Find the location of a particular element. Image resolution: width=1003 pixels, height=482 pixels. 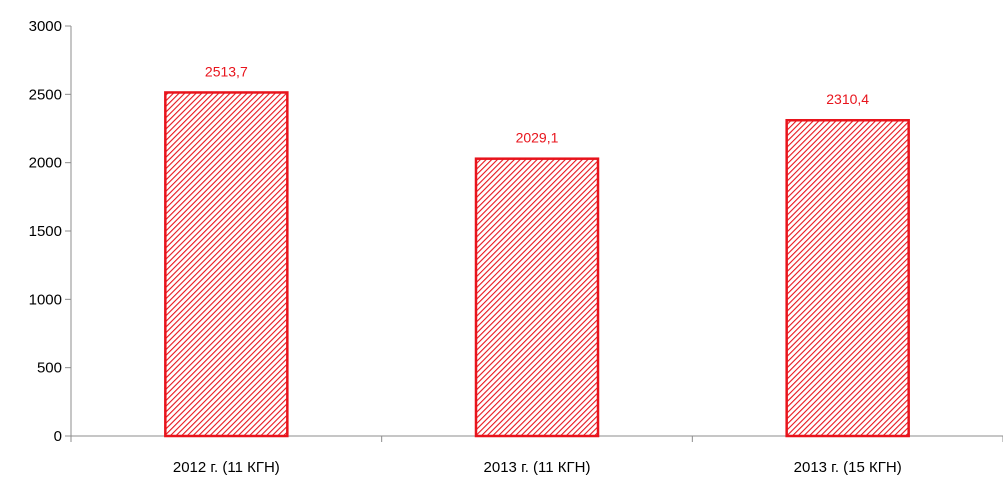

y-tick-label: 1500 is located at coordinates (45, 231).